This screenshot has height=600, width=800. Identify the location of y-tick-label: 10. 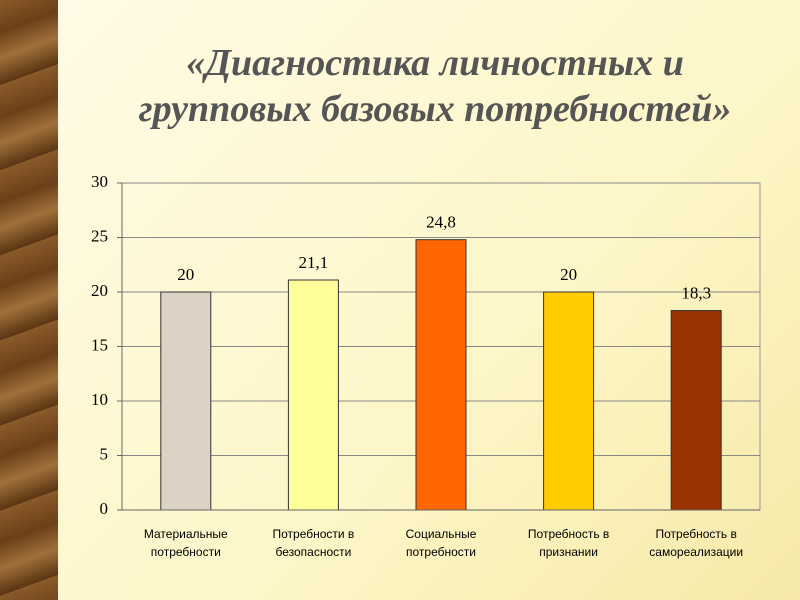
(99, 399).